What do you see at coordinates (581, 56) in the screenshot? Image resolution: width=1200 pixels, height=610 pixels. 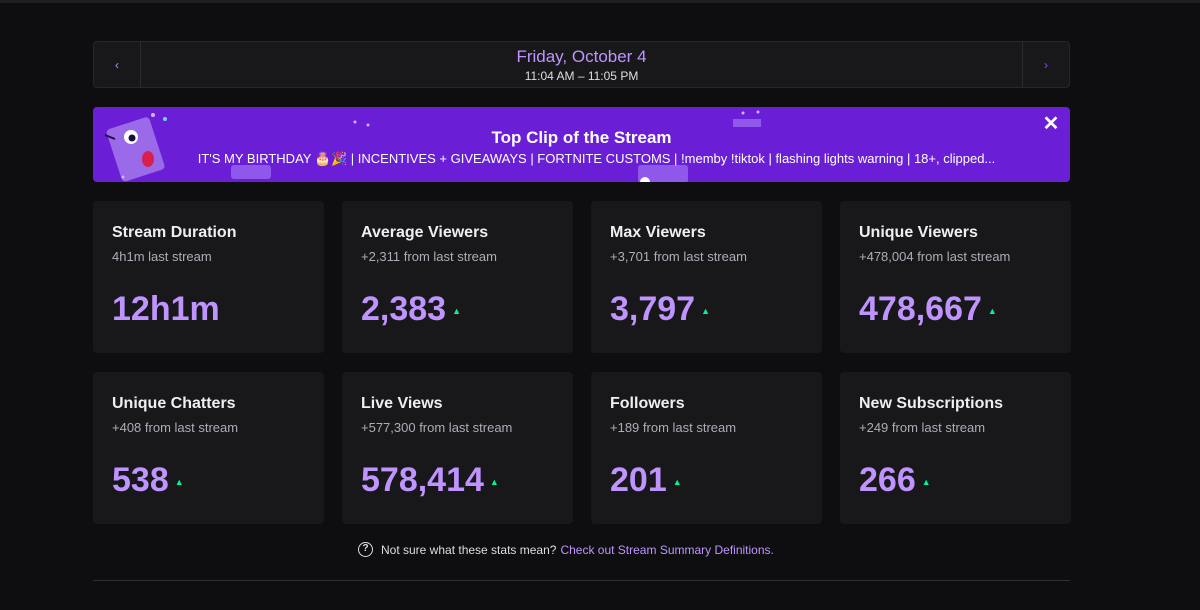 I see `stream-date-title: Friday, October 4` at bounding box center [581, 56].